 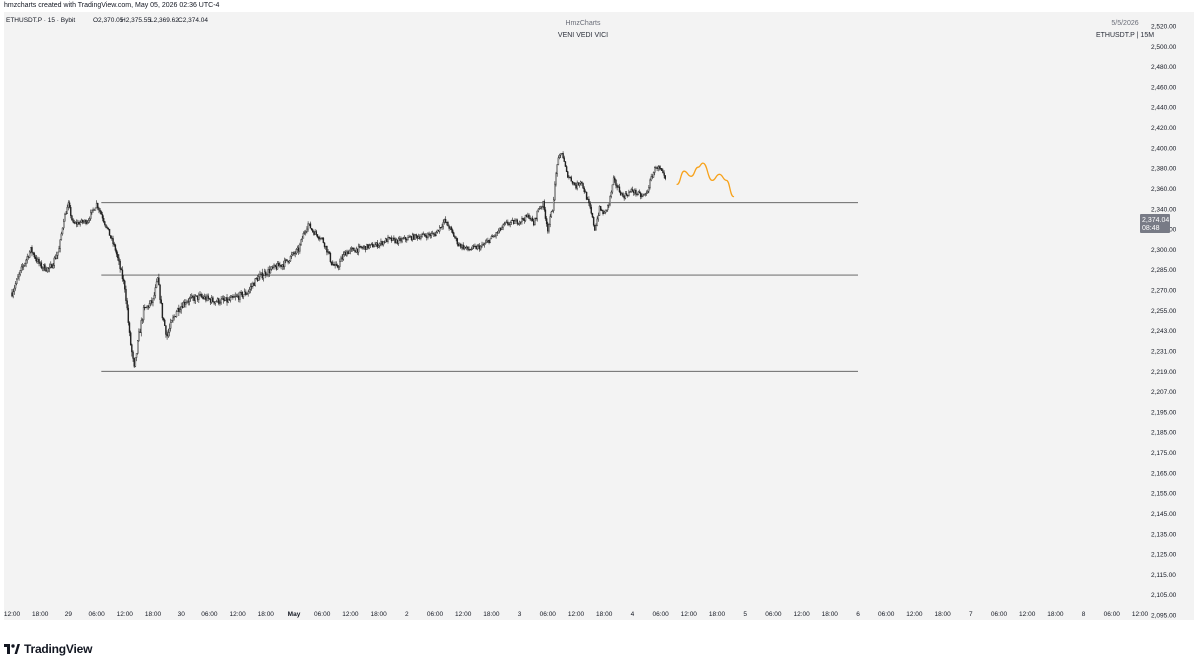 I want to click on ohlc-open: O2,370.05, so click(x=108, y=20).